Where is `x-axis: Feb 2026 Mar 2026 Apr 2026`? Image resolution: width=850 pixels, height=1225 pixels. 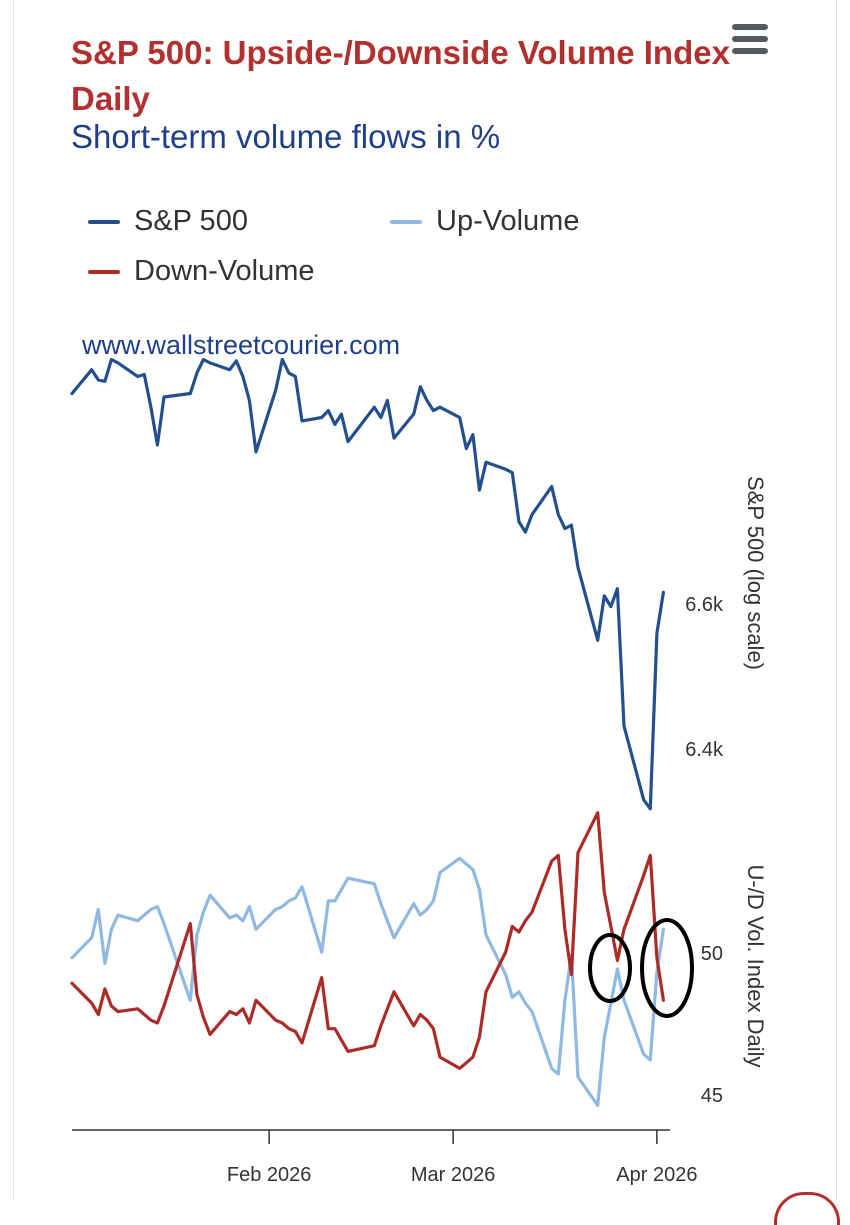 x-axis: Feb 2026 Mar 2026 Apr 2026 is located at coordinates (384, 1157).